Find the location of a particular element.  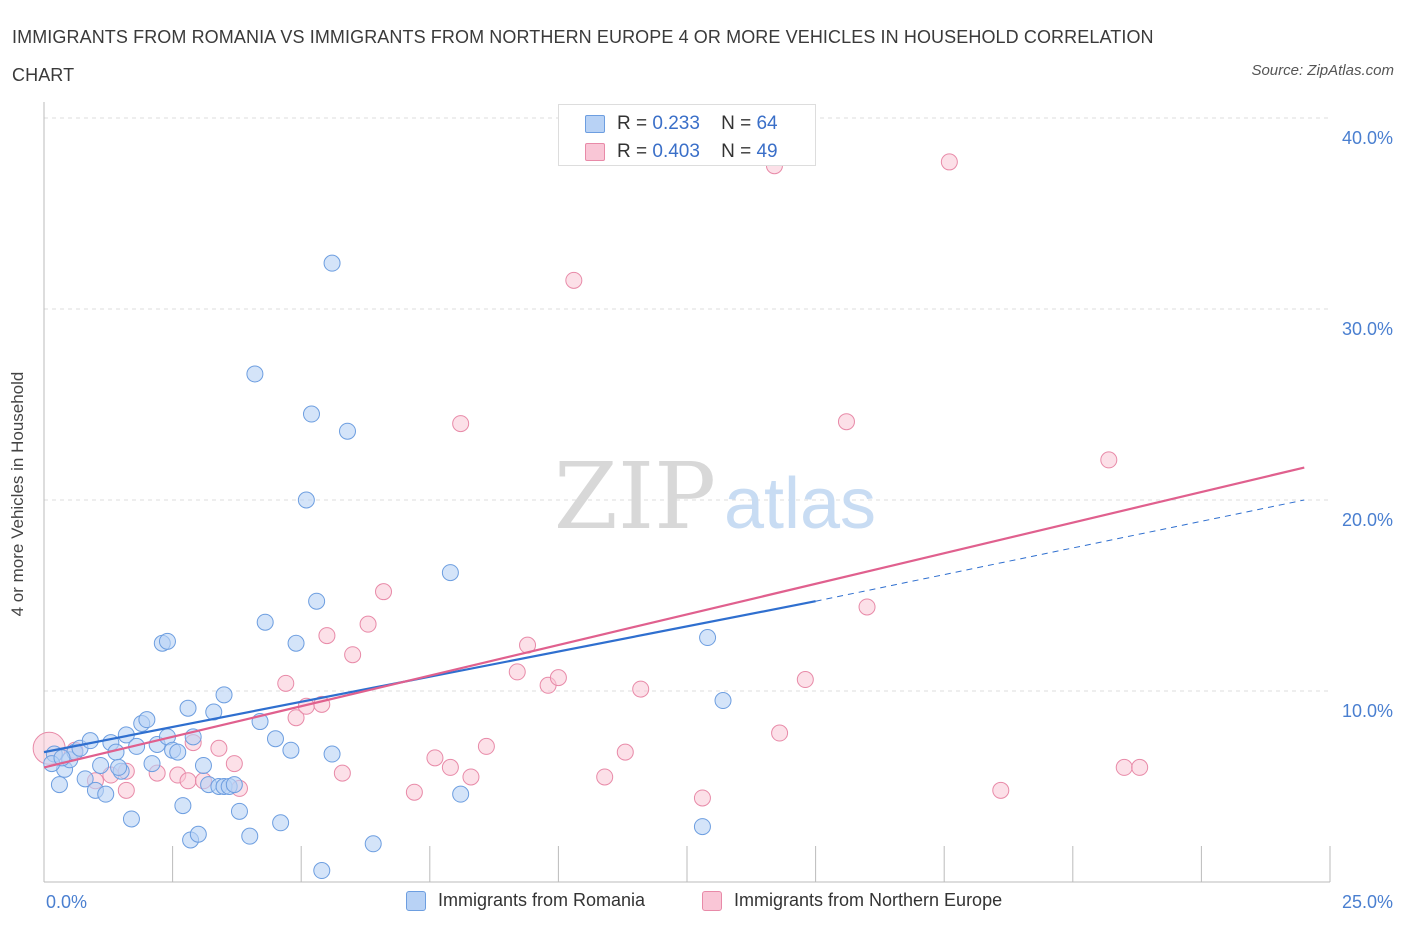

romania-r-value: 0.233 is located at coordinates (676, 123).